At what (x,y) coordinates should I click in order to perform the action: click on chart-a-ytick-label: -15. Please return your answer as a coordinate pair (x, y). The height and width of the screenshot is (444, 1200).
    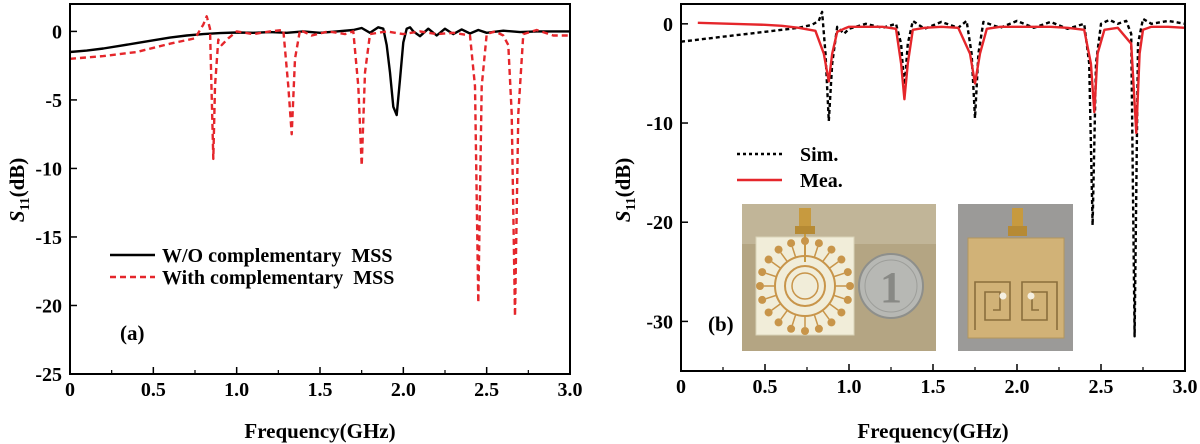
    Looking at the image, I should click on (48, 238).